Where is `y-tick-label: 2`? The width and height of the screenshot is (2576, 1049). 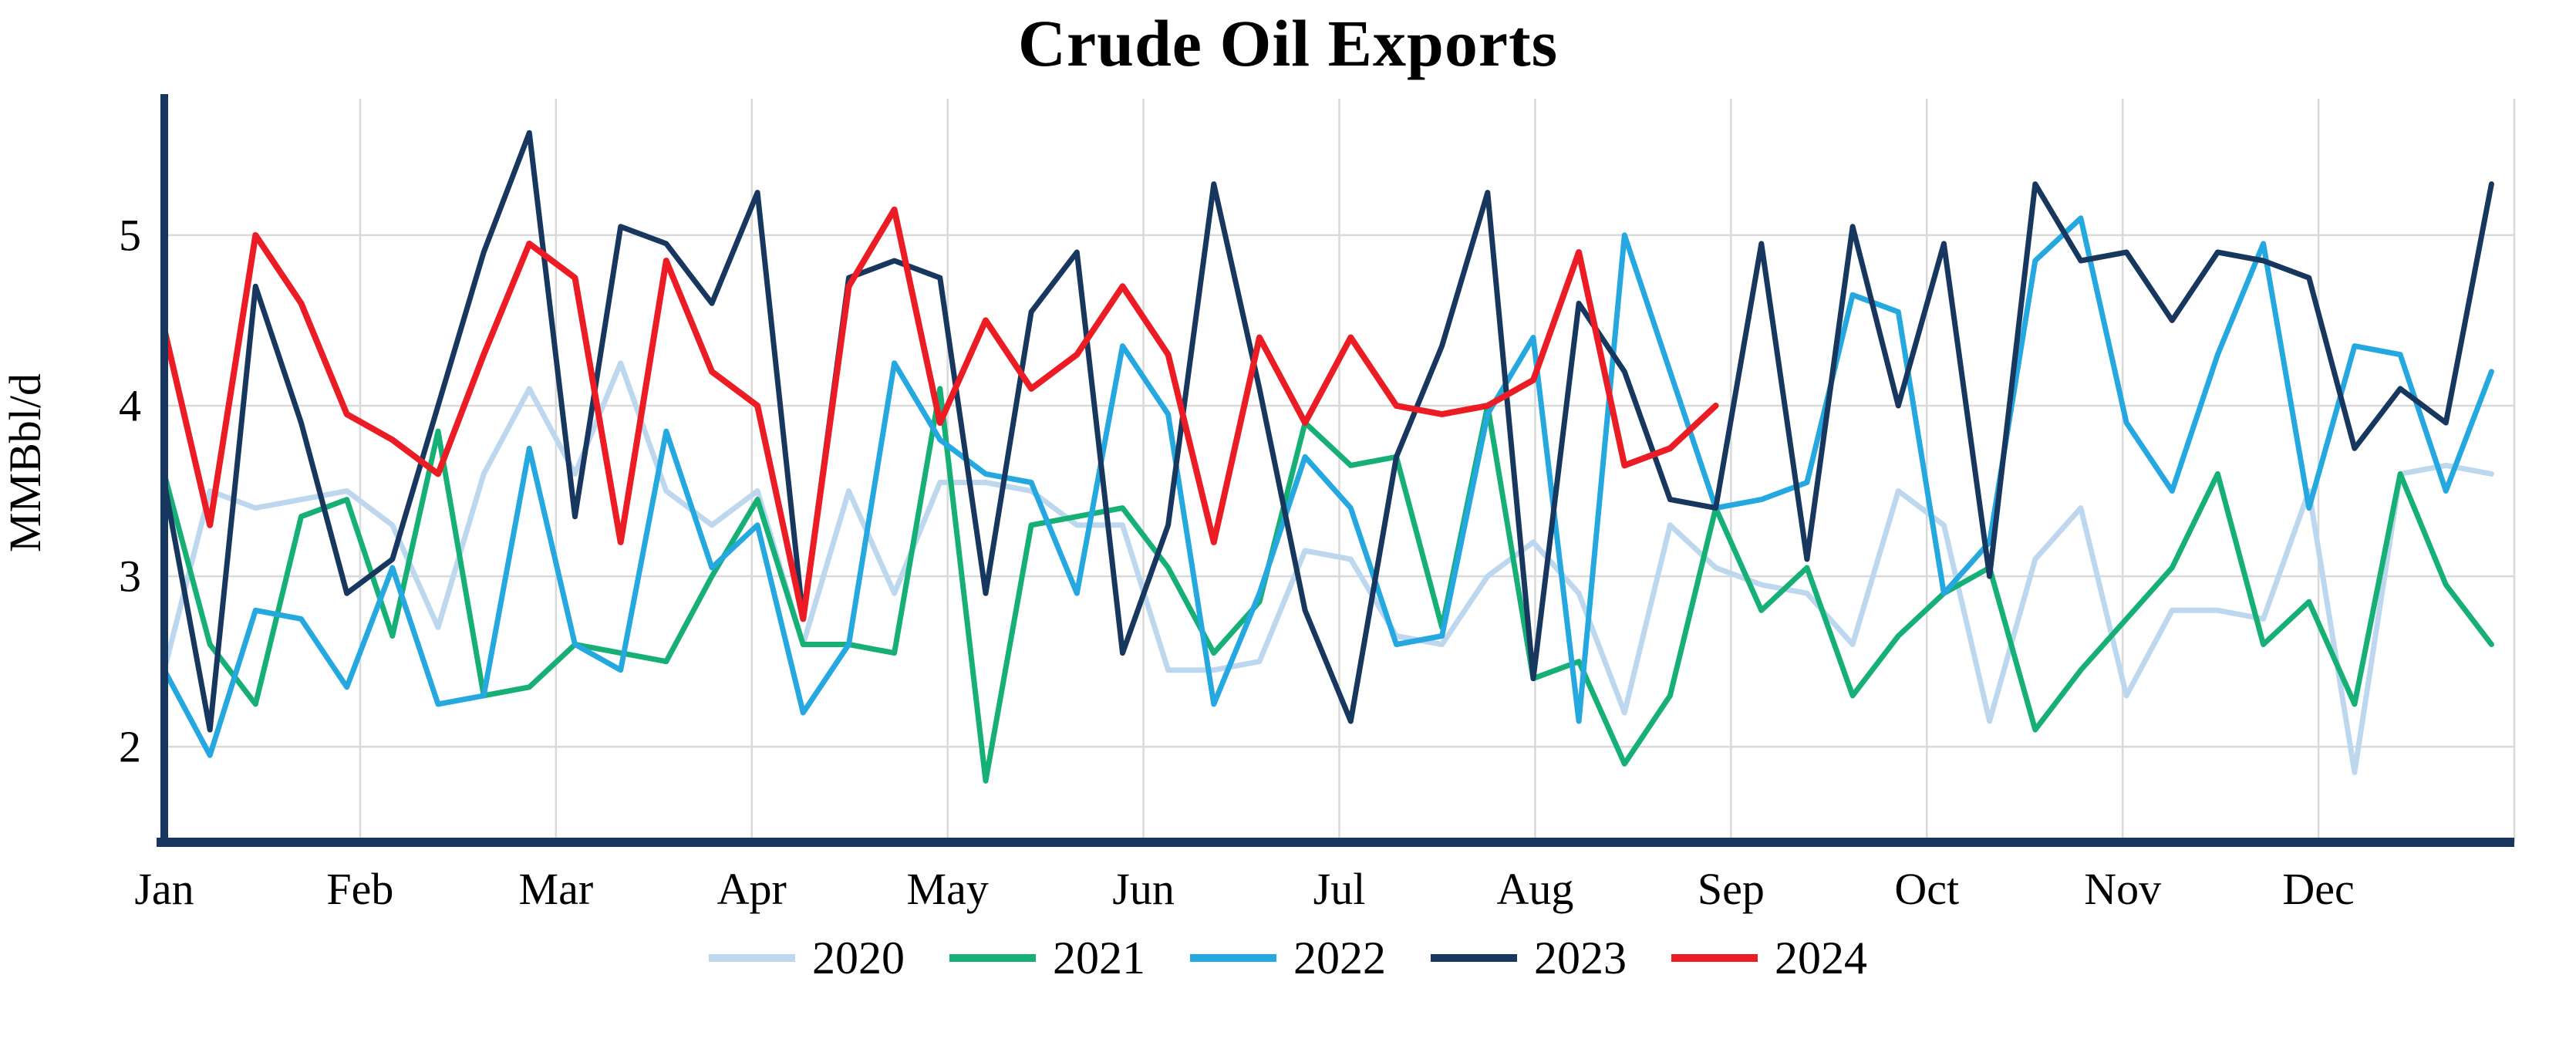
y-tick-label: 2 is located at coordinates (130, 747).